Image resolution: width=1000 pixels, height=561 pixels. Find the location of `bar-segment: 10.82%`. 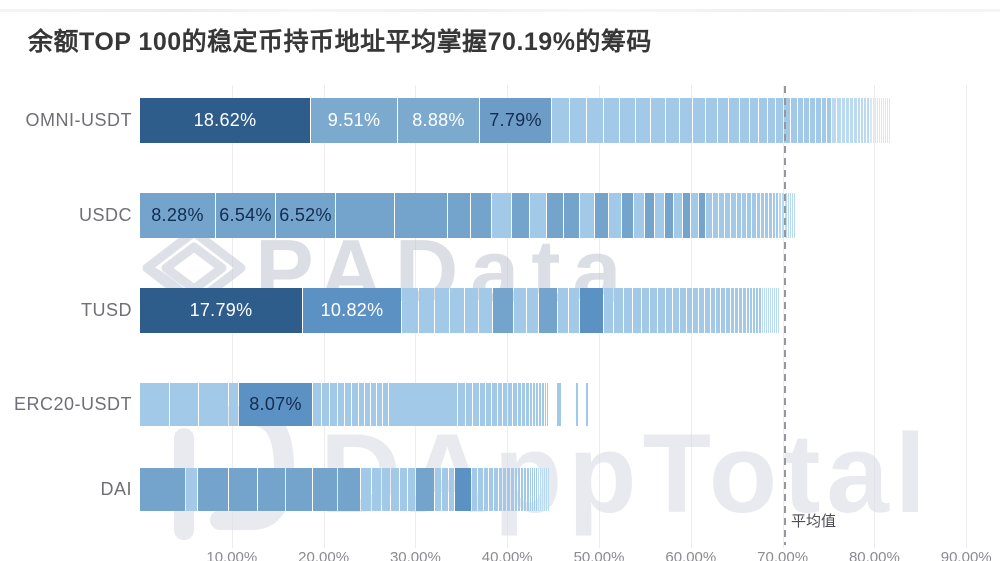

bar-segment: 10.82% is located at coordinates (352, 310).